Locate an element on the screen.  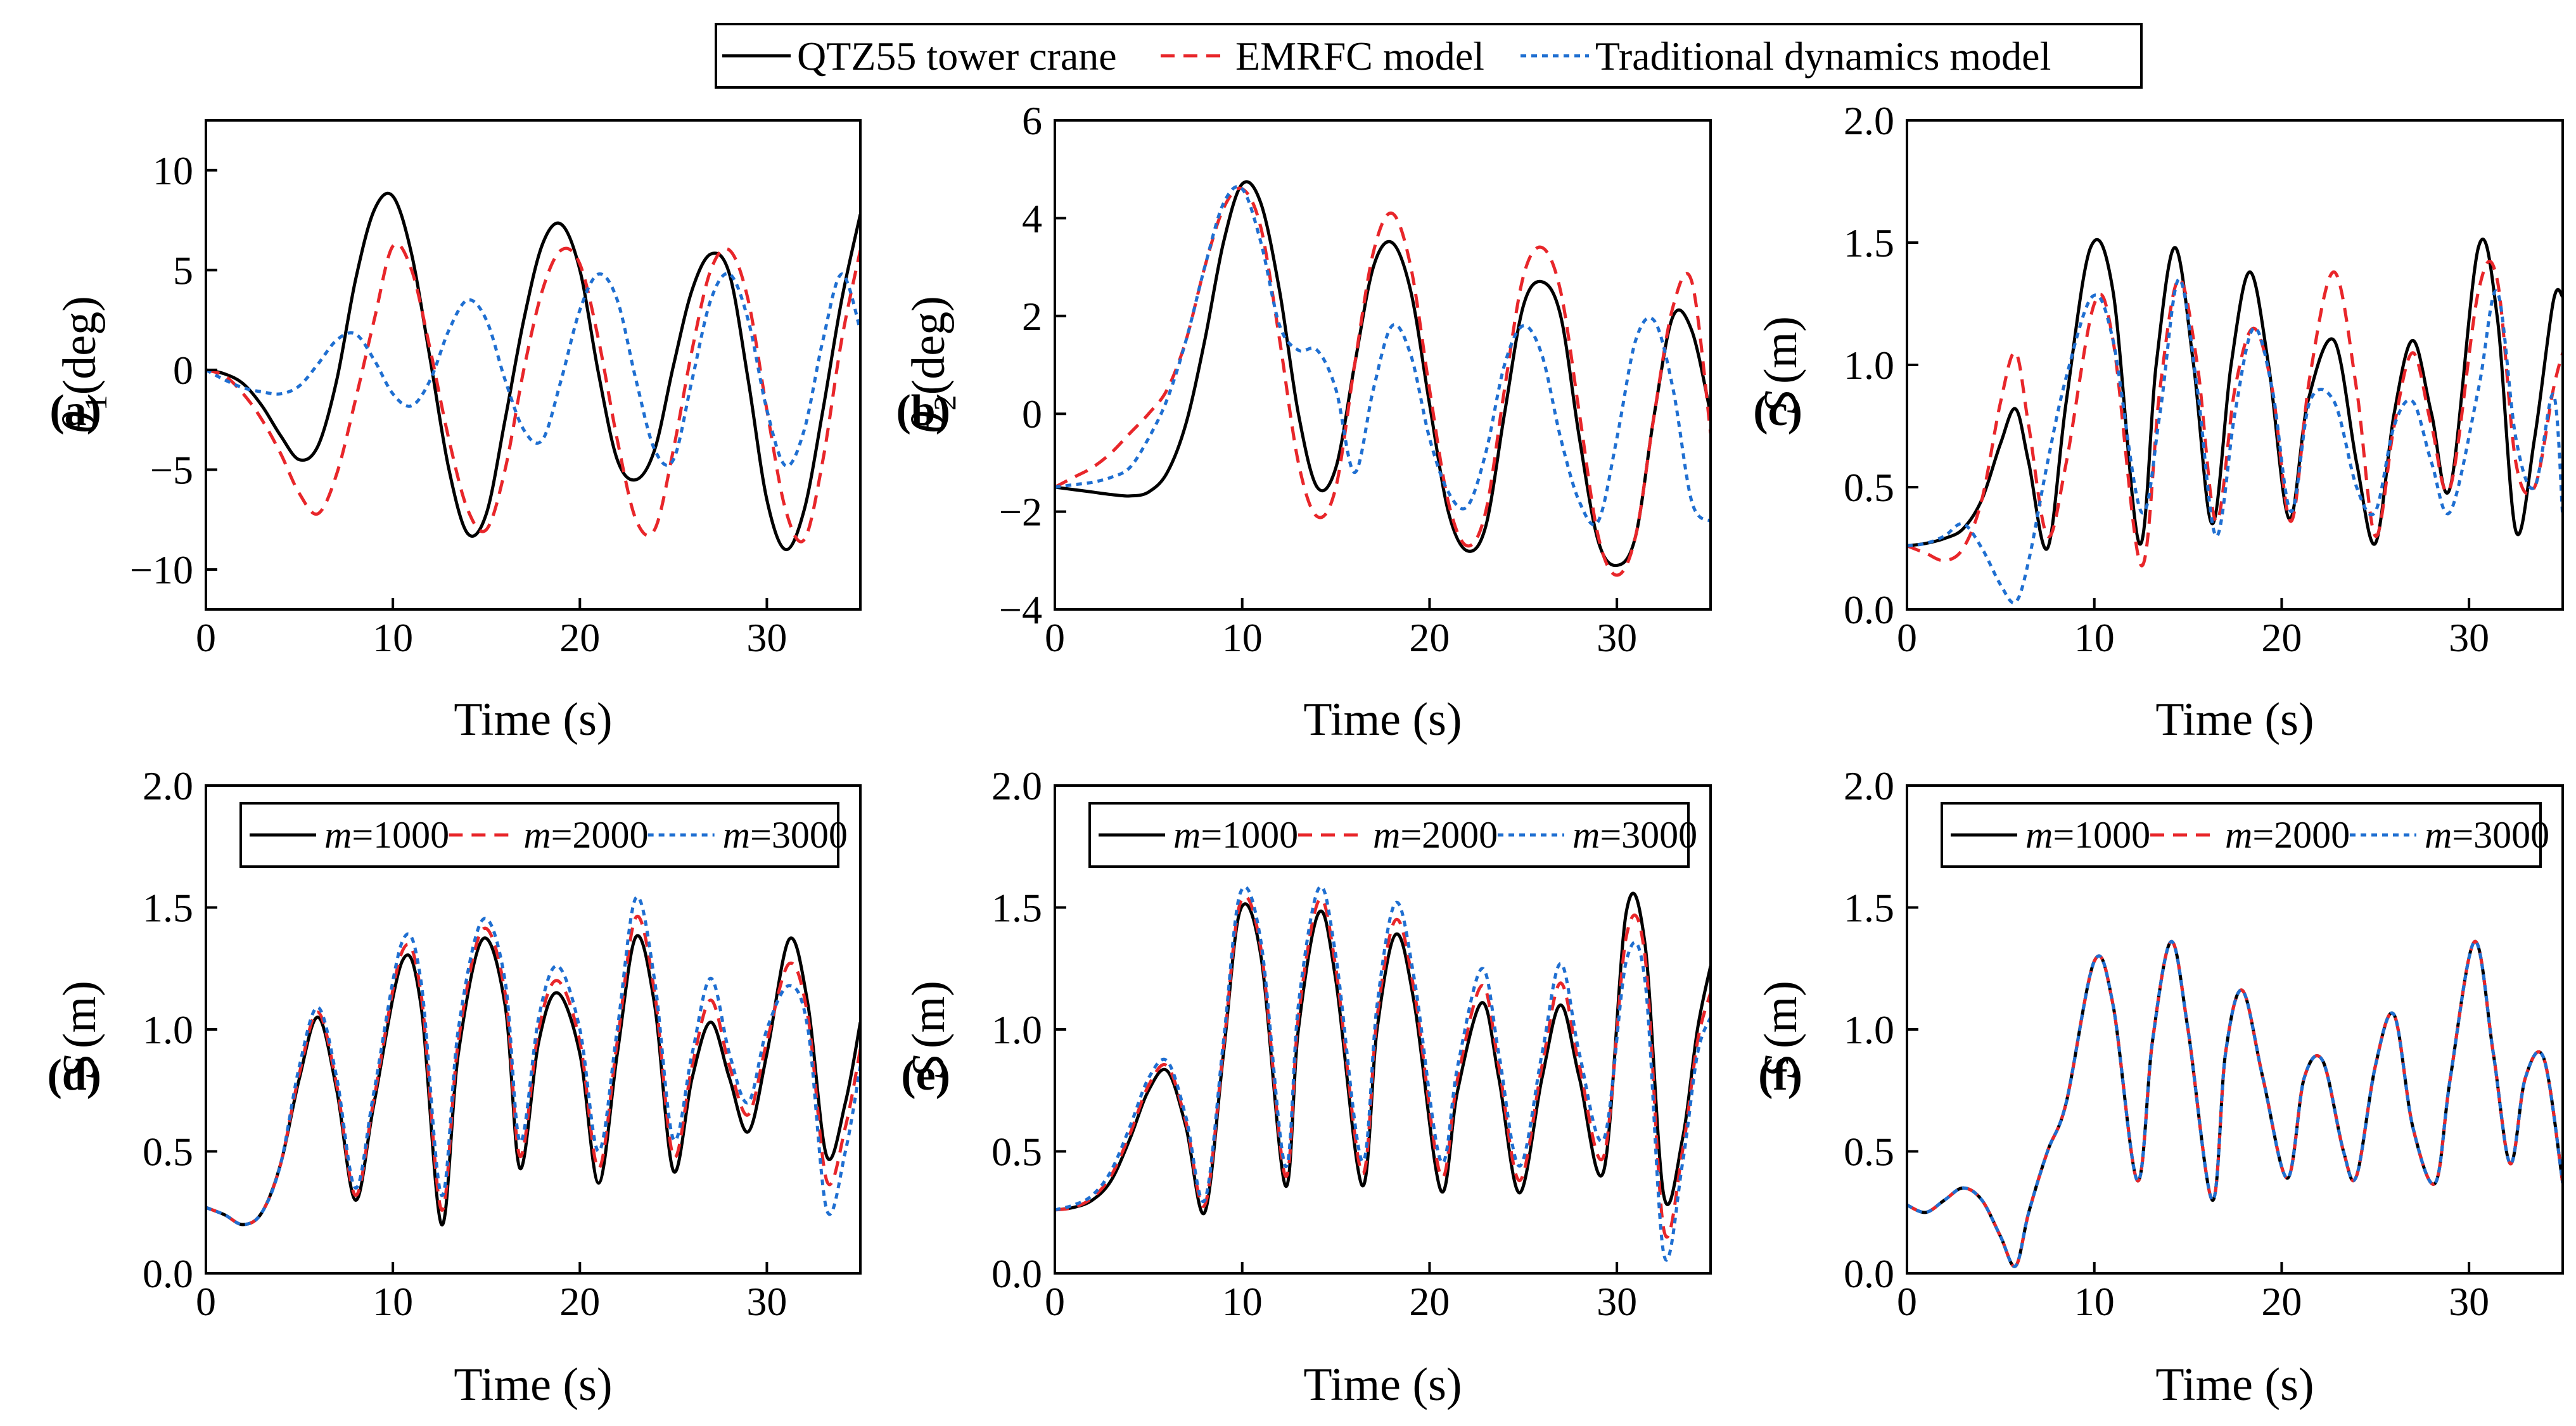
ylabel-unit-c: (m) is located at coordinates (1781, 350).